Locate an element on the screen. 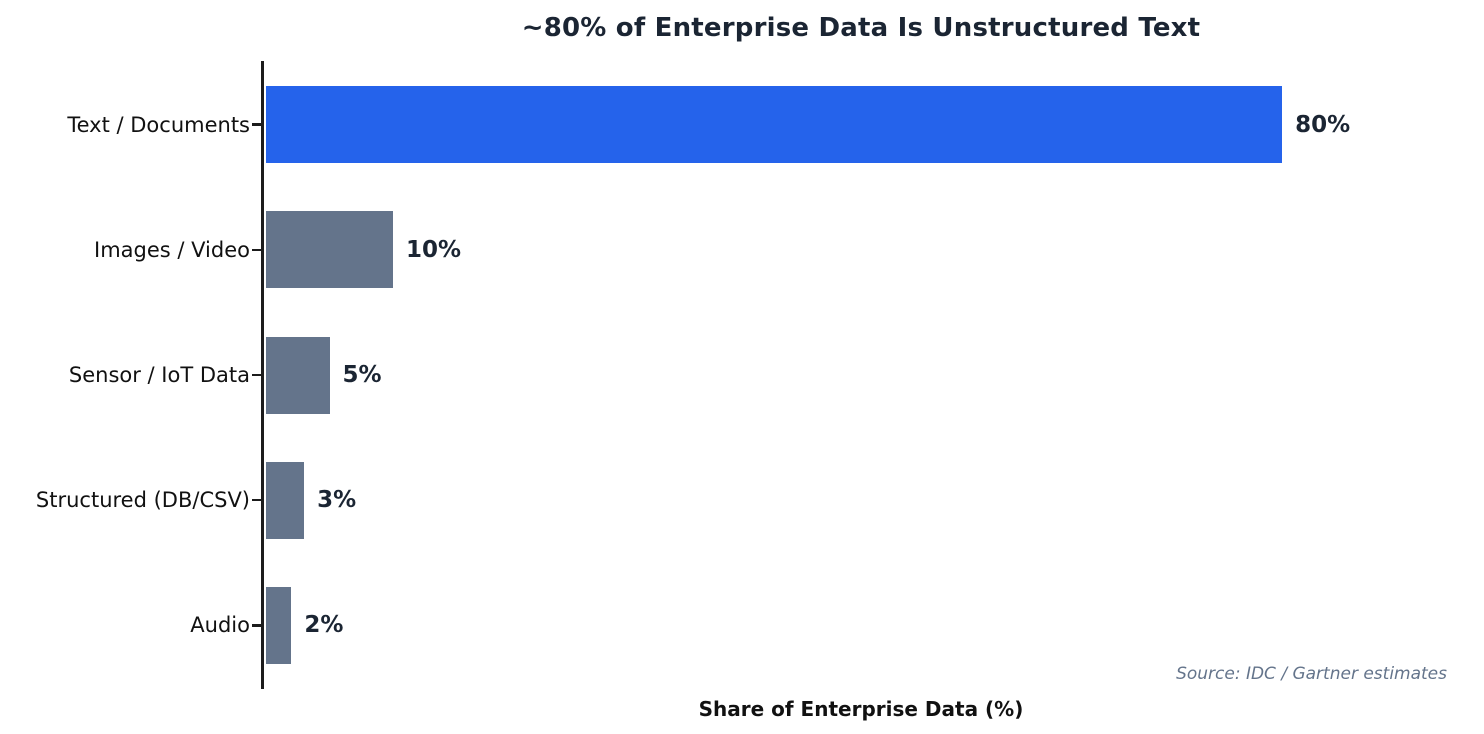  category-label: Structured (DB/CSV) is located at coordinates (142, 500).